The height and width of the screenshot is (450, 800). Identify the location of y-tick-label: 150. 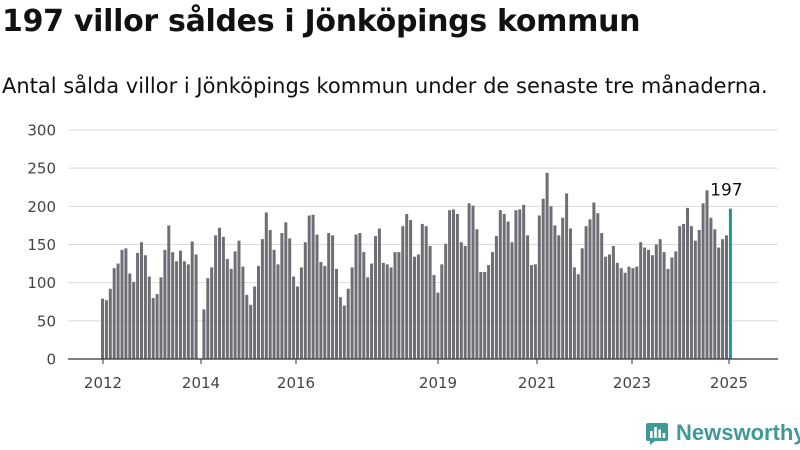
(41, 245).